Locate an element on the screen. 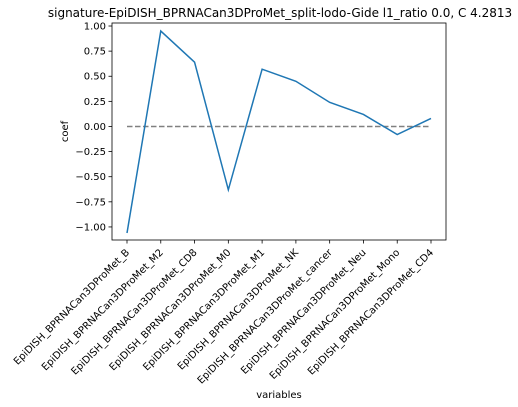 This screenshot has width=518, height=407. y-tick-label: 1.00 is located at coordinates (95, 27).